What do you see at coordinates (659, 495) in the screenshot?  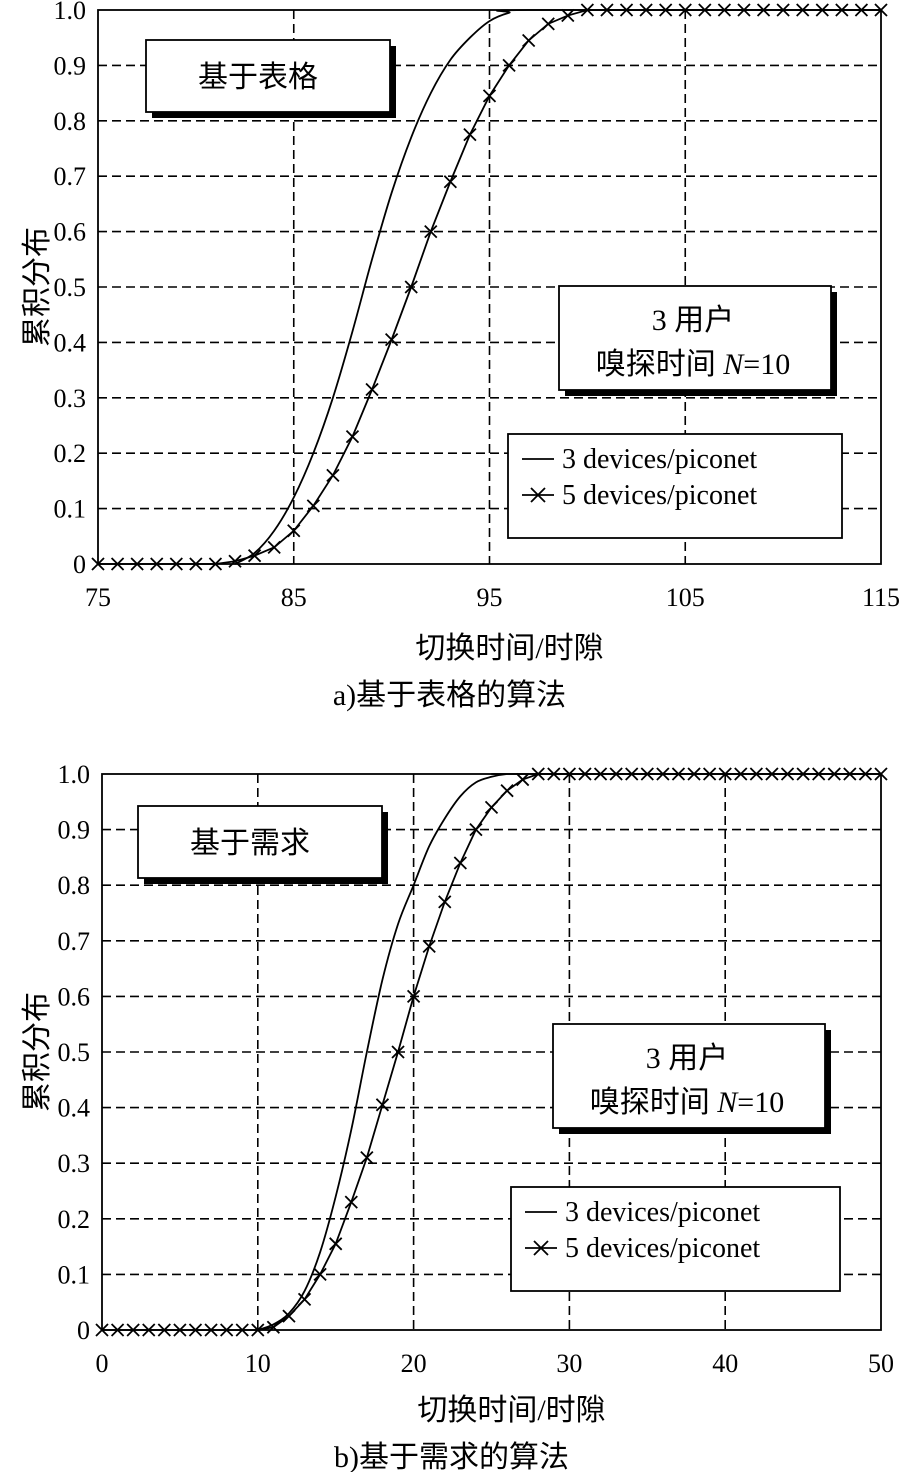 I see `legend-entry: 5 devices/piconet` at bounding box center [659, 495].